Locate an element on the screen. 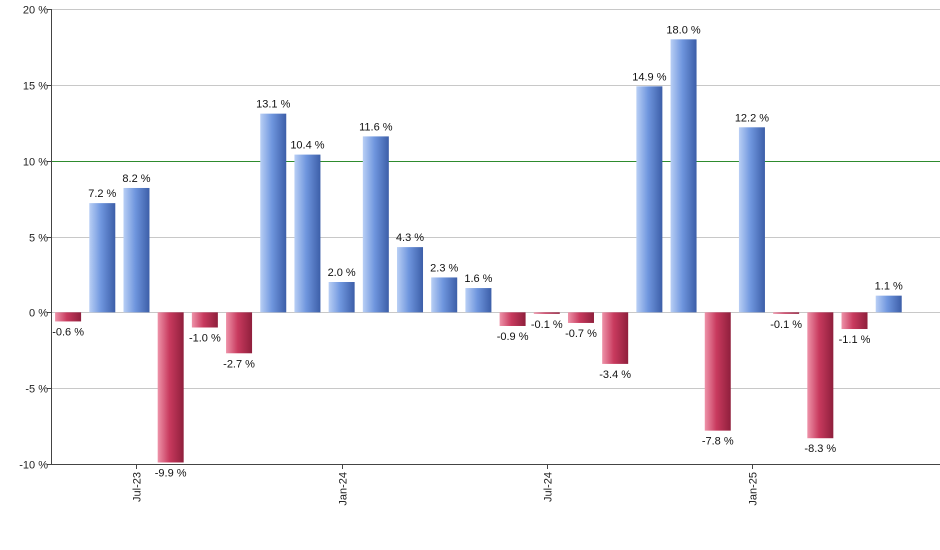 The width and height of the screenshot is (940, 550). bar-data-label: -2.7 % is located at coordinates (239, 364).